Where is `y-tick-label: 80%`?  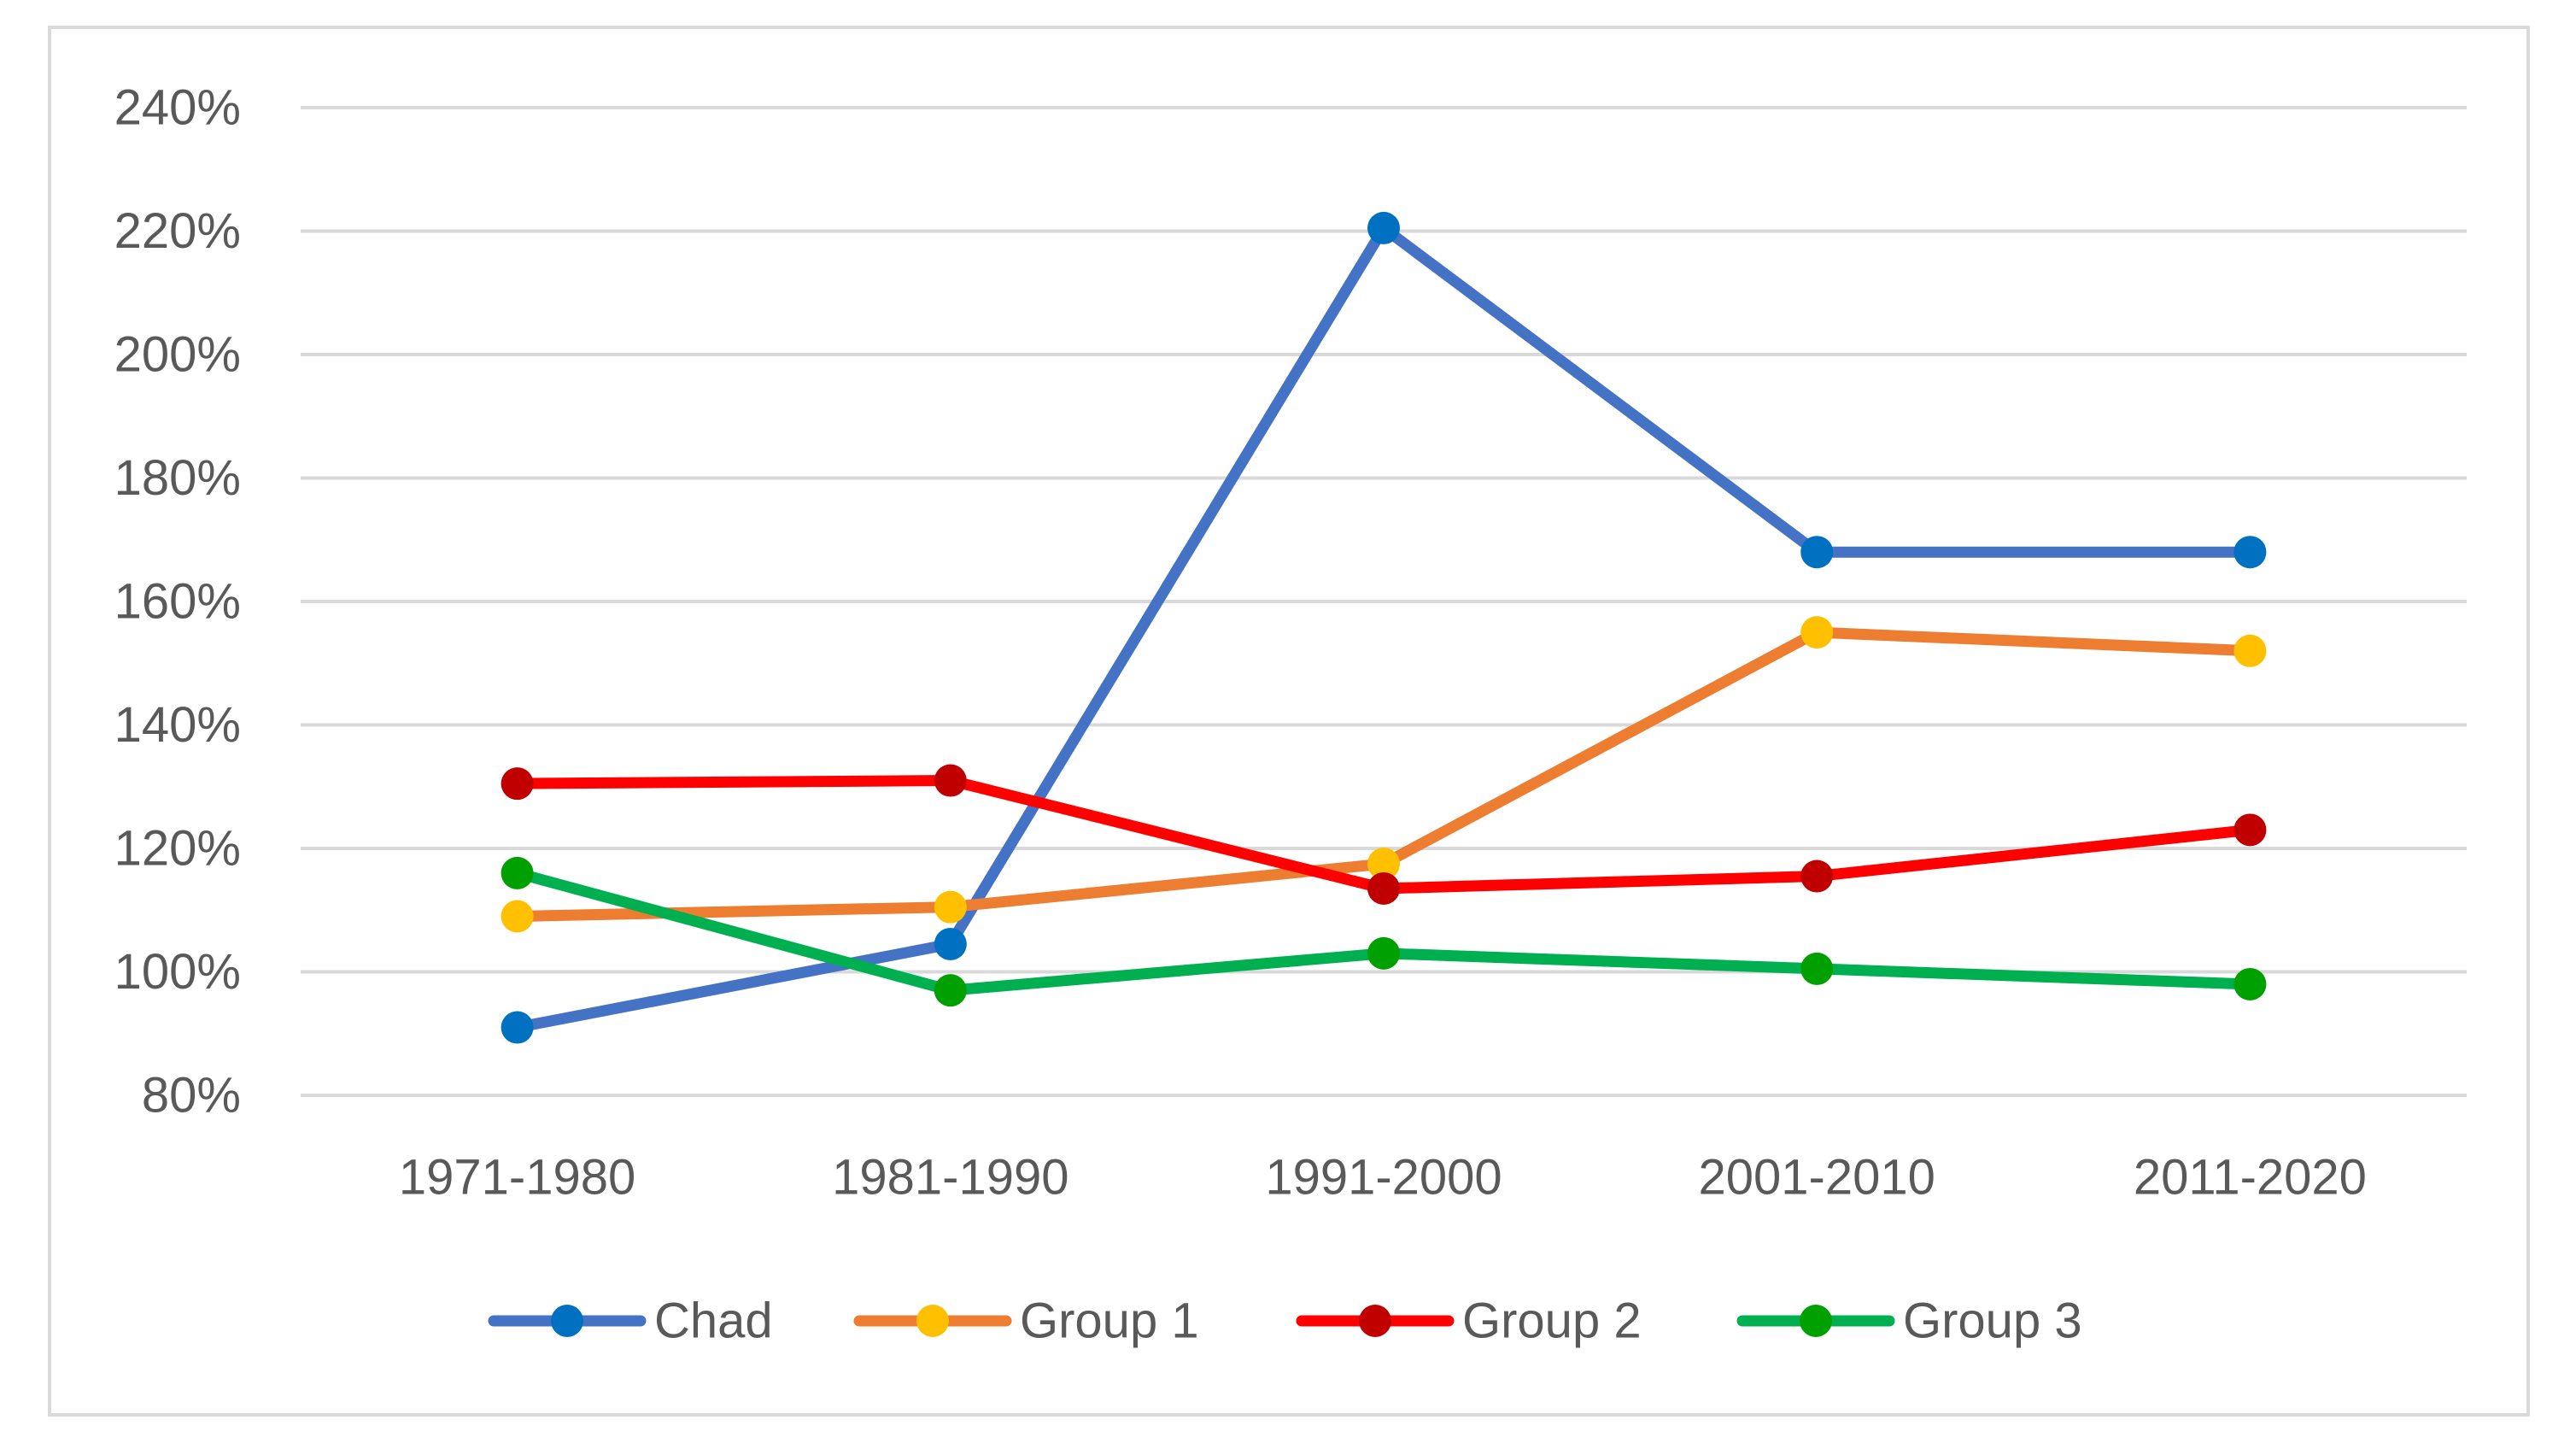
y-tick-label: 80% is located at coordinates (191, 1096).